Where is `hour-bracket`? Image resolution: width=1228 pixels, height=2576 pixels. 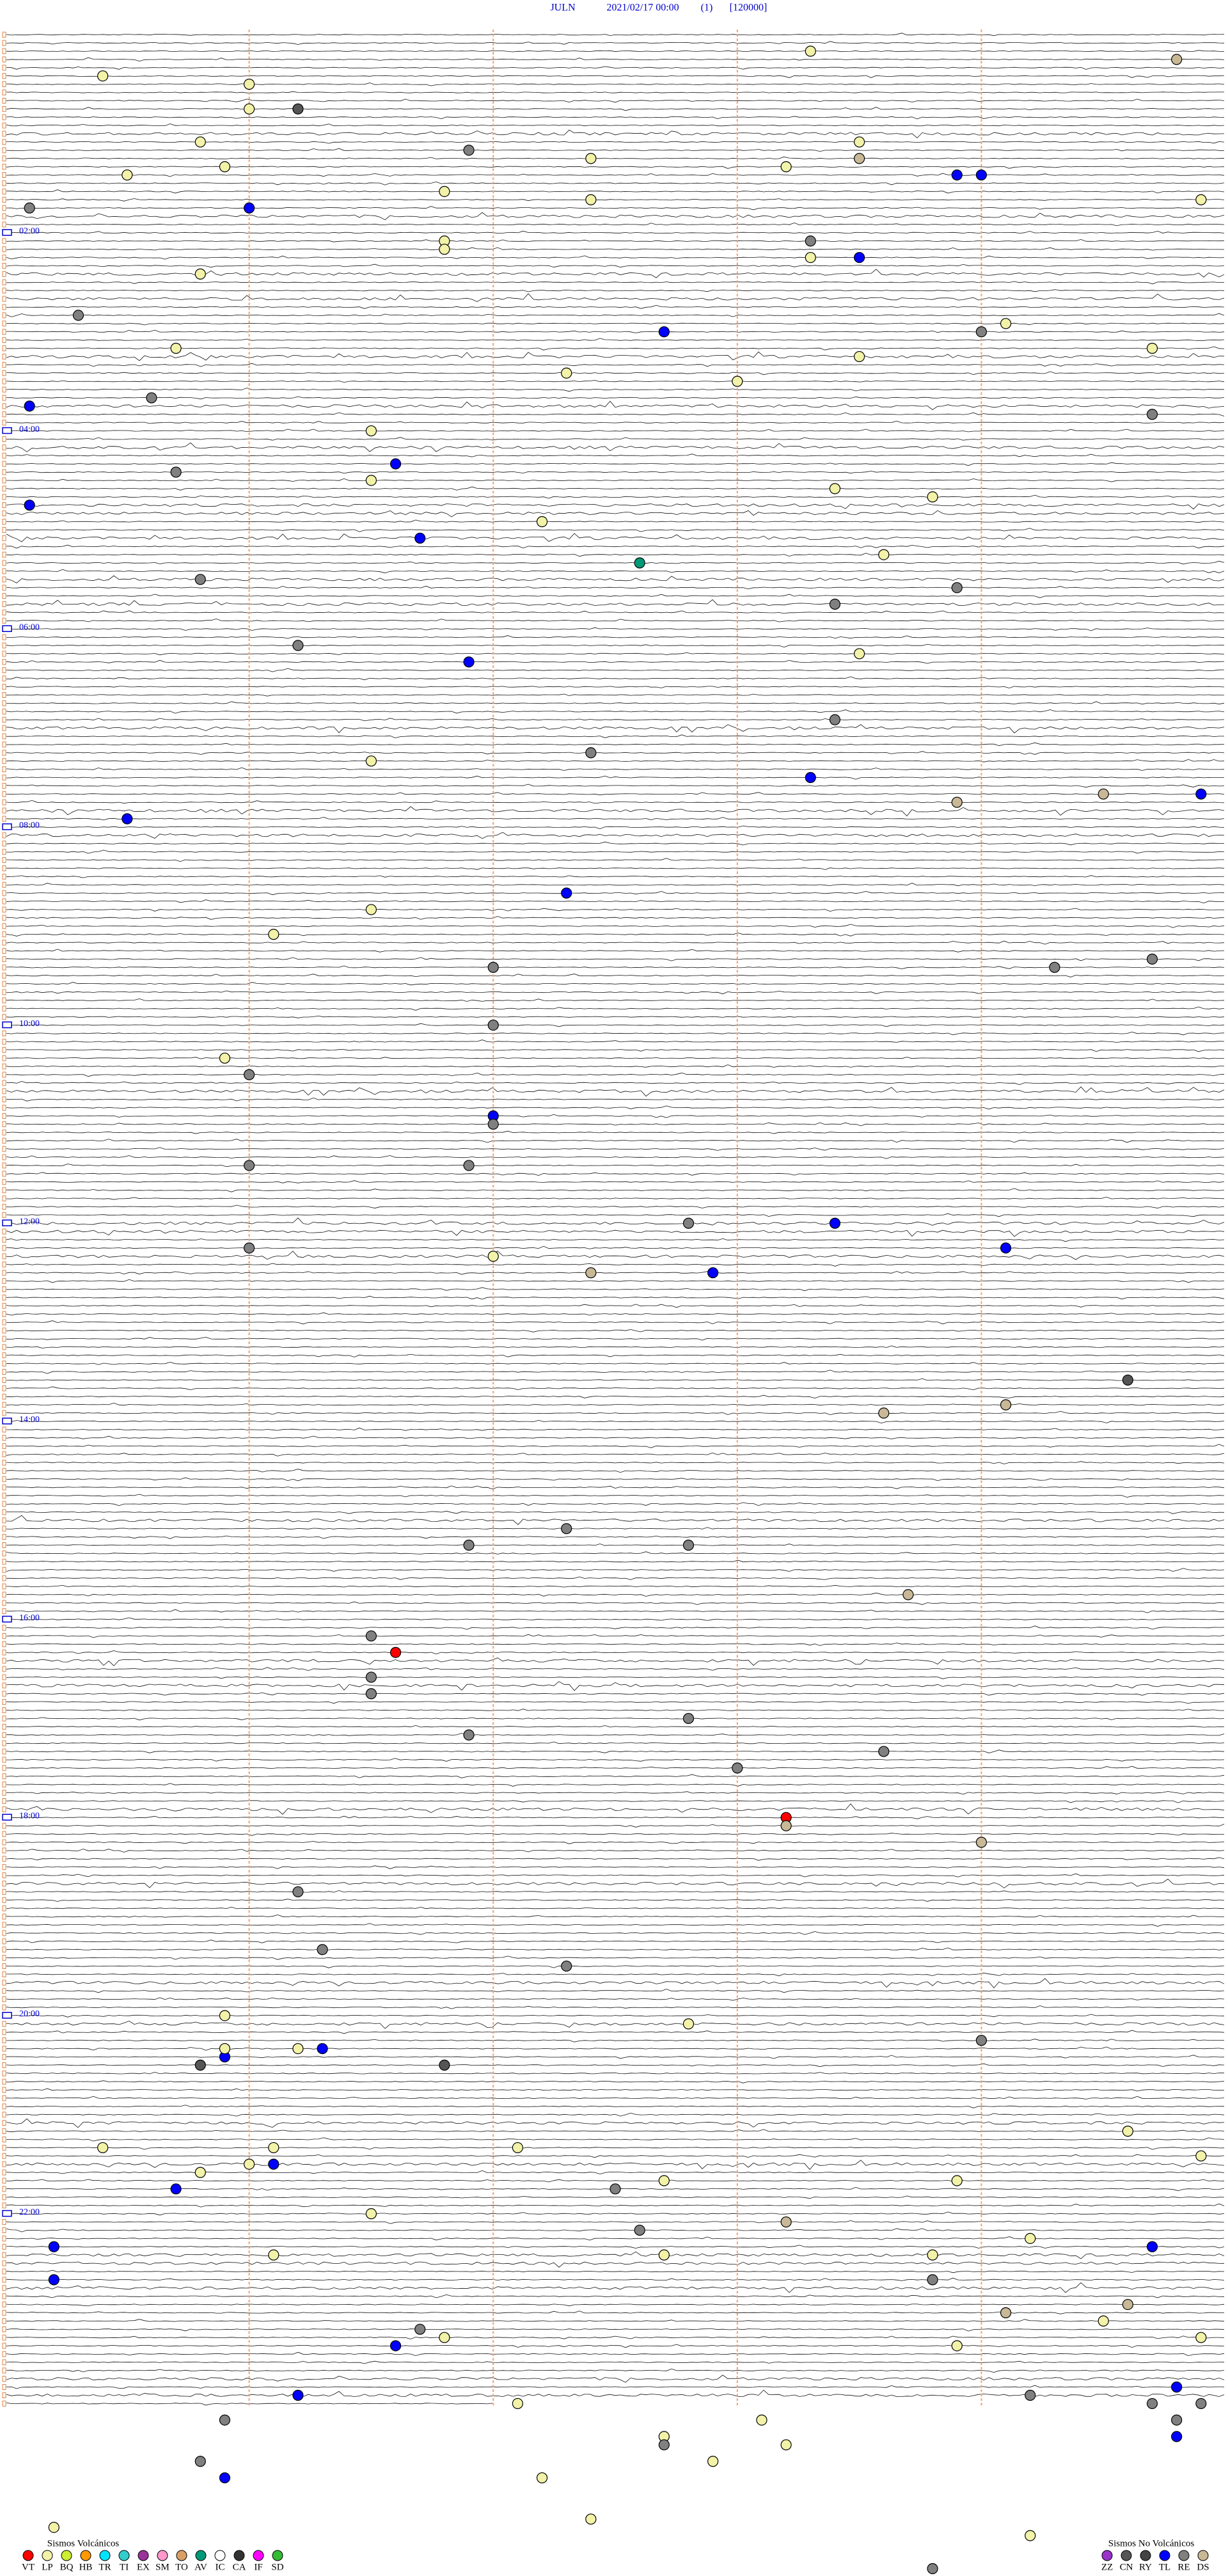
hour-bracket is located at coordinates (7, 232).